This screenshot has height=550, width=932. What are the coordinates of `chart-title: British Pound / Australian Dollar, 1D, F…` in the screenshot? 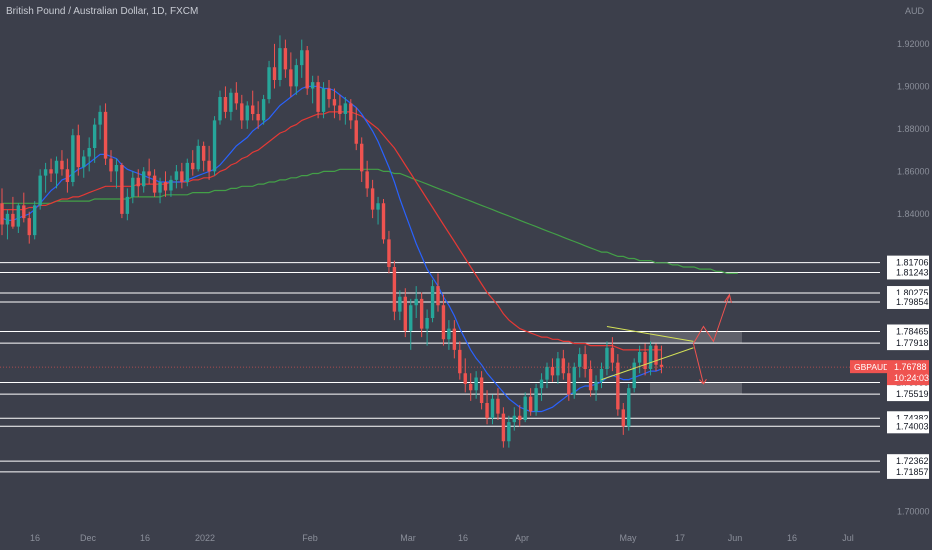 It's located at (102, 11).